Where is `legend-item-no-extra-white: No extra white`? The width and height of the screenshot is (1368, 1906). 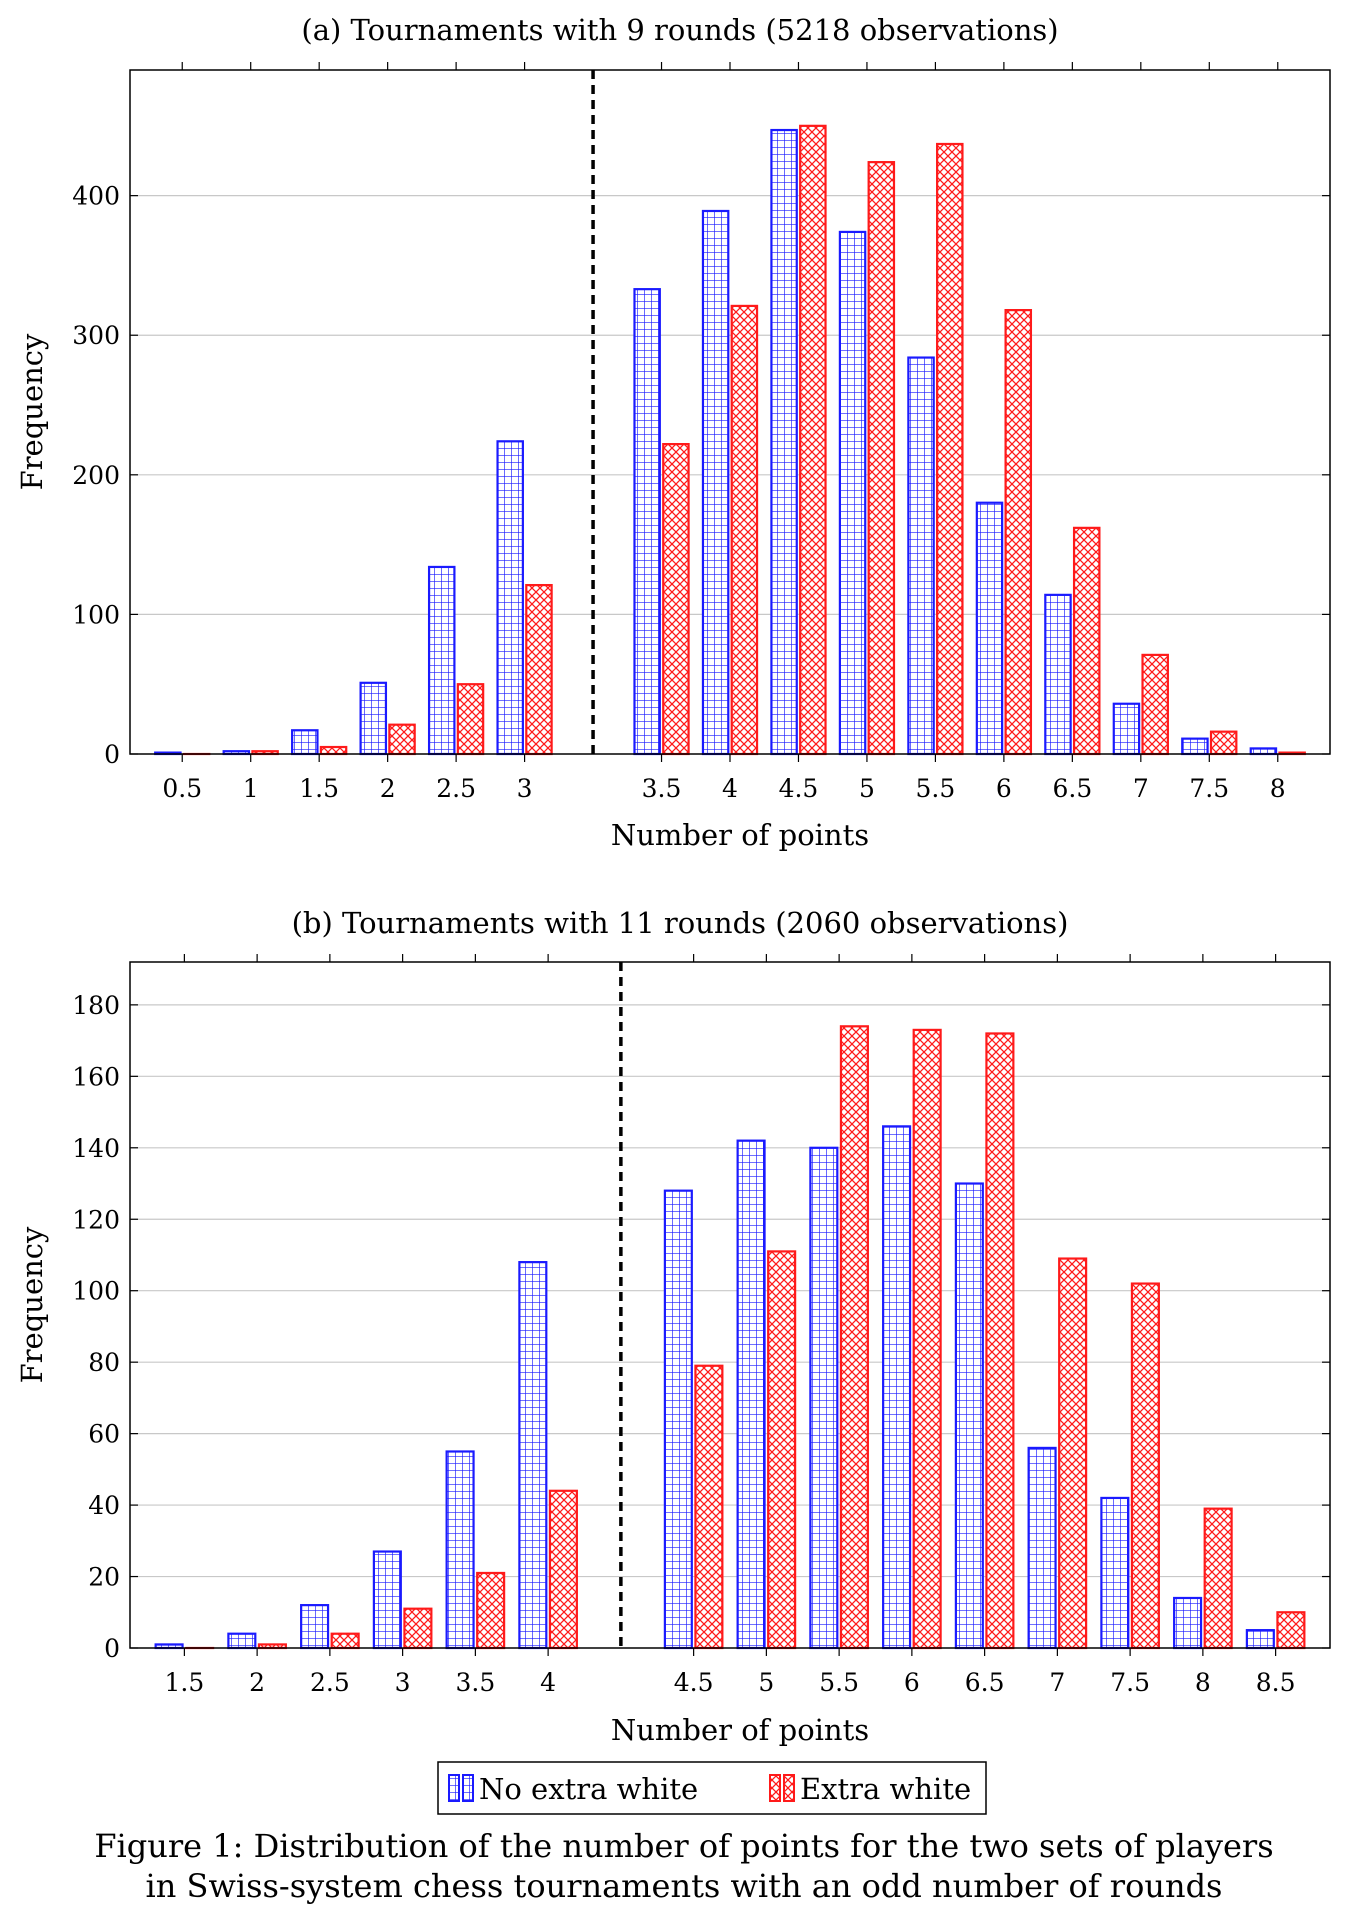
legend-item-no-extra-white: No extra white is located at coordinates (573, 1789).